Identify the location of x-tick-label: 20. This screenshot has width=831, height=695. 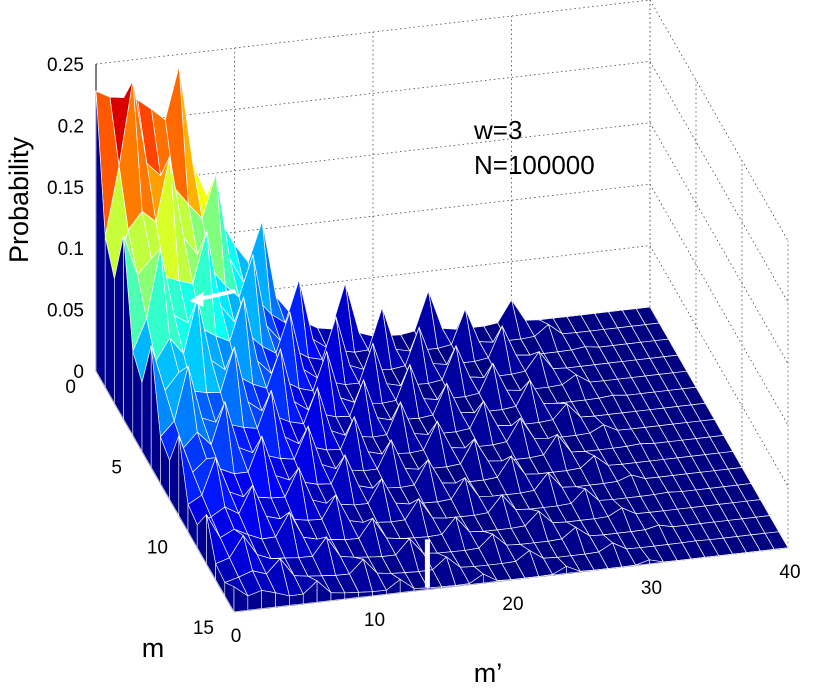
(512, 604).